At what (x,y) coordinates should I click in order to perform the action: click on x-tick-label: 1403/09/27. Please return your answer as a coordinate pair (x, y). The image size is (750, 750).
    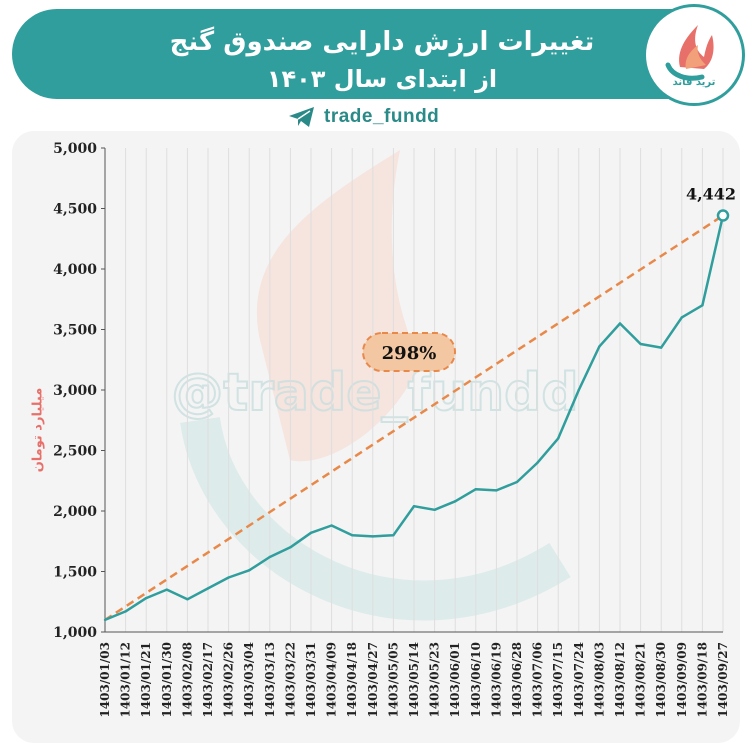
    Looking at the image, I should click on (723, 680).